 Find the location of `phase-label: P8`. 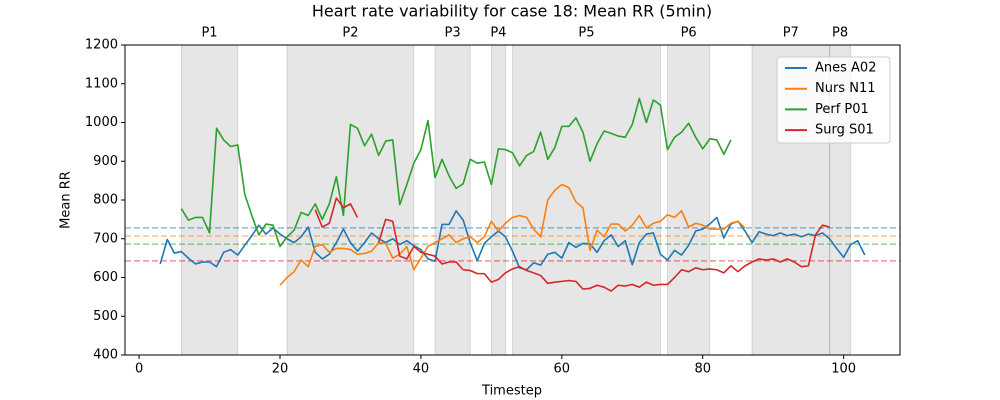

phase-label: P8 is located at coordinates (840, 33).